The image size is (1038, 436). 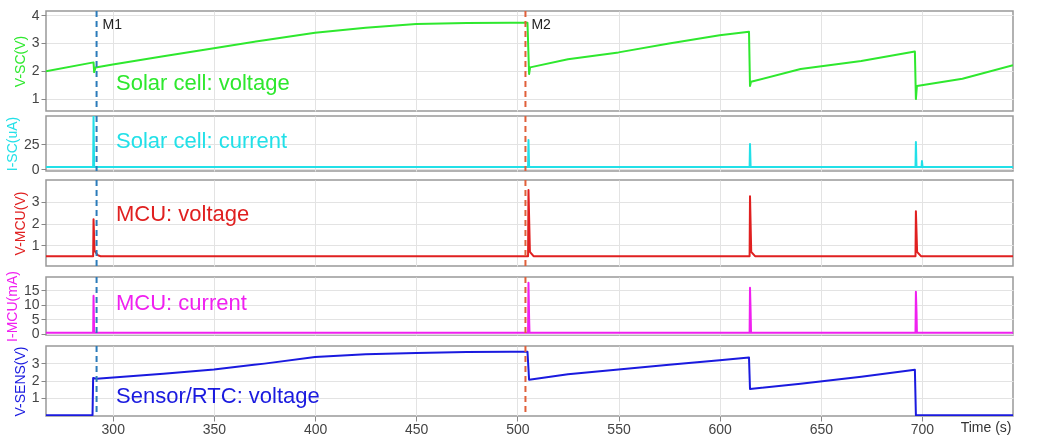 I want to click on x-tick-label: 650, so click(x=821, y=428).